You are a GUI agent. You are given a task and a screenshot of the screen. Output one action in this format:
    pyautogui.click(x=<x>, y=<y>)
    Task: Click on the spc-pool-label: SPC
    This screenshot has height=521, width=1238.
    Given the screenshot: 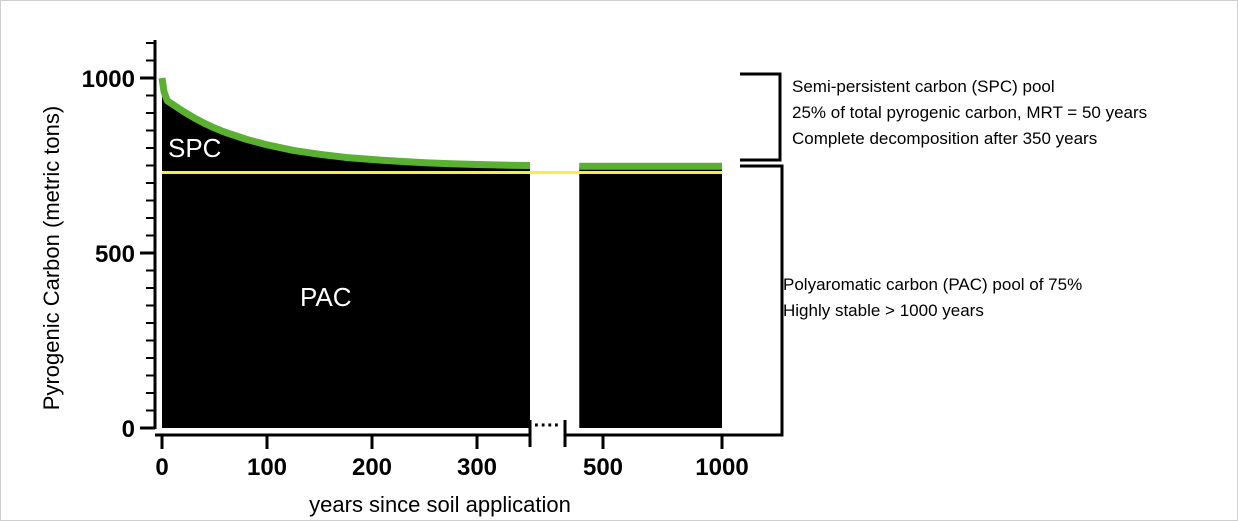 What is the action you would take?
    pyautogui.click(x=194, y=148)
    